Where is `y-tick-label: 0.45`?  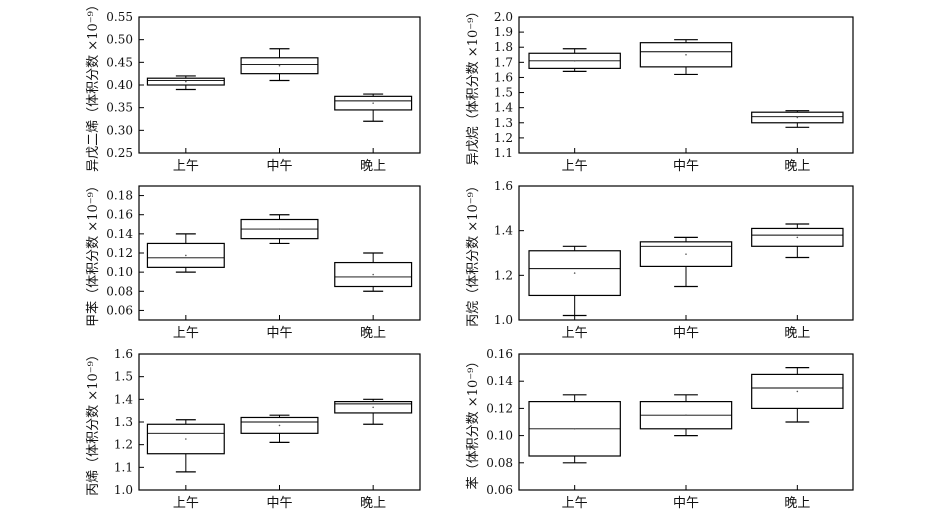
y-tick-label: 0.45 is located at coordinates (119, 62).